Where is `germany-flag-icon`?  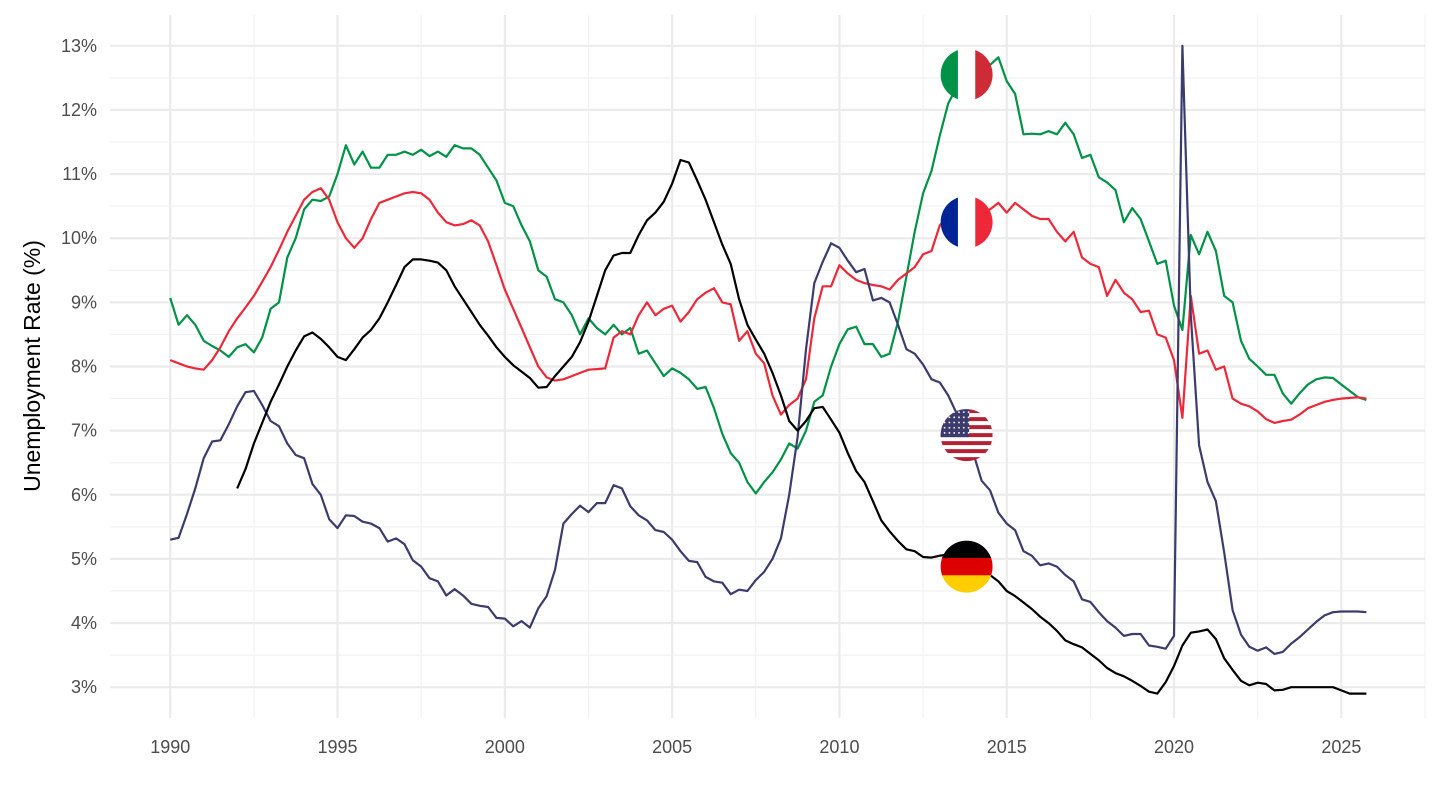 germany-flag-icon is located at coordinates (966, 566).